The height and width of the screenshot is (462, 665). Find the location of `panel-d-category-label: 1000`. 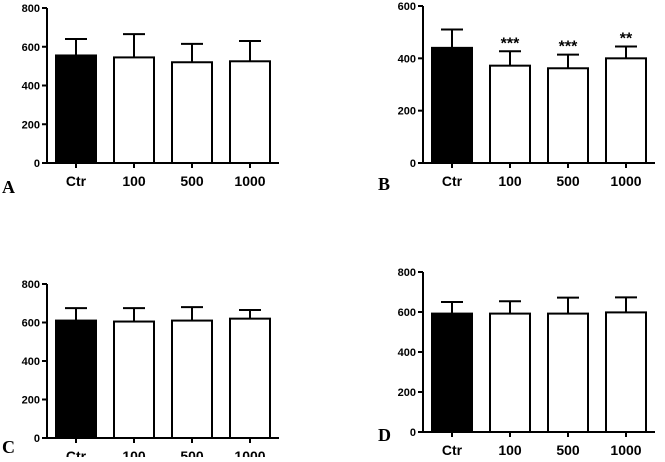

panel-d-category-label: 1000 is located at coordinates (625, 449).